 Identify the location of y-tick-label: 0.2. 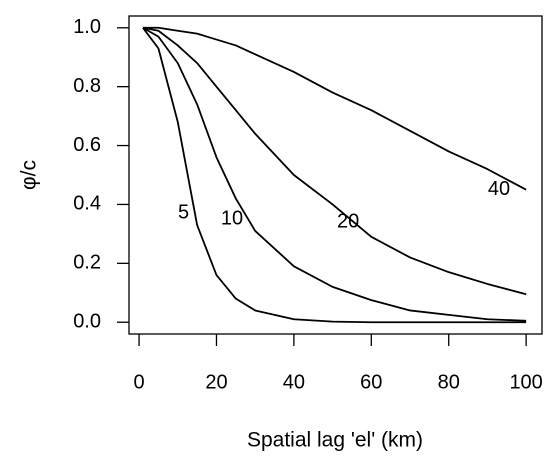
(87, 263).